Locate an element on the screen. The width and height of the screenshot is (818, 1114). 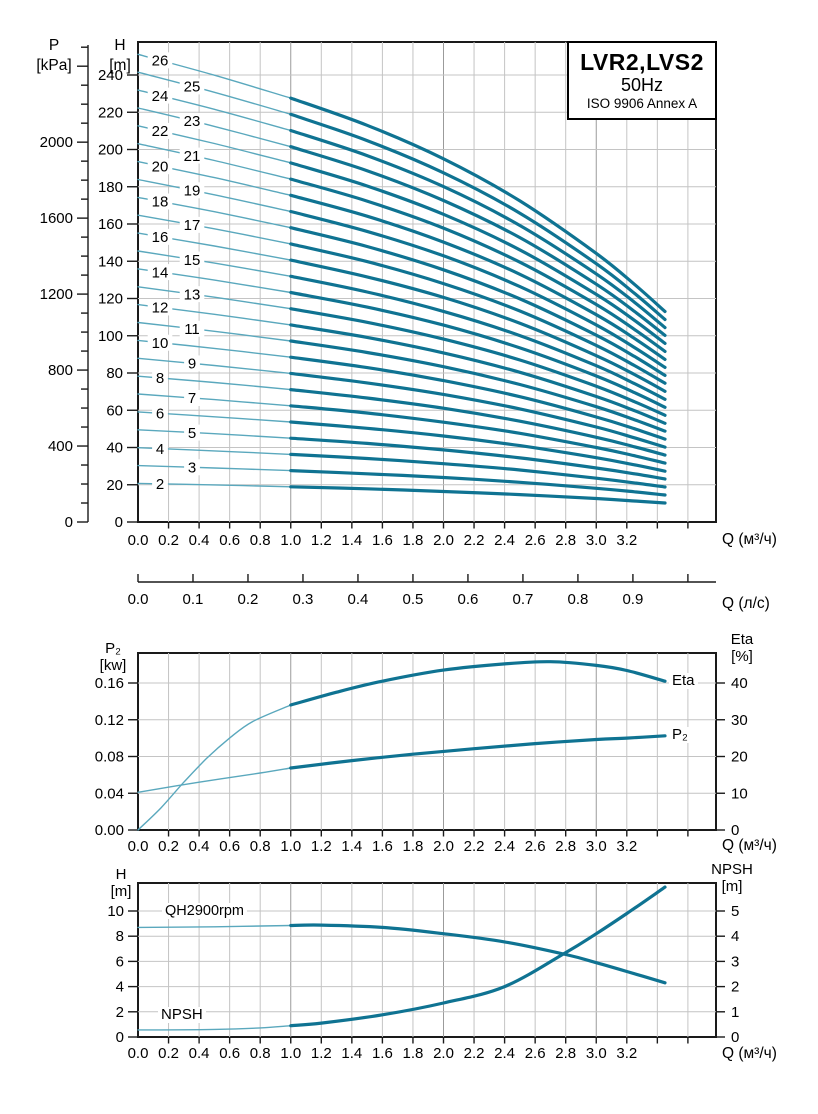
stage-label: 11 is located at coordinates (192, 329).